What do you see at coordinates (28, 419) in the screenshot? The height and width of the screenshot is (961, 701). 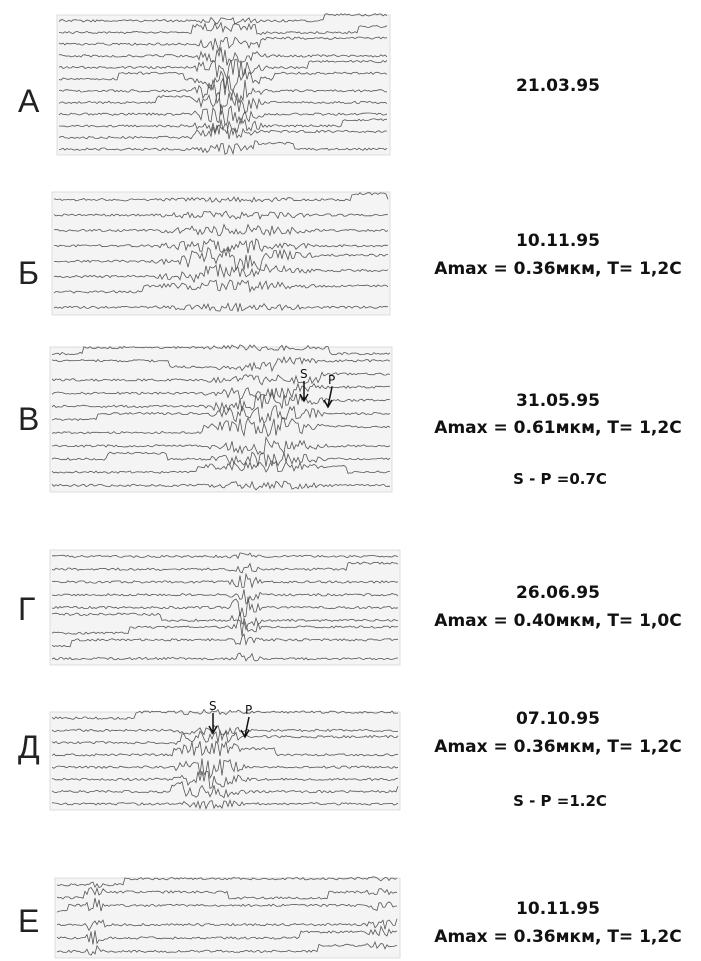 I see `panel-letter: В` at bounding box center [28, 419].